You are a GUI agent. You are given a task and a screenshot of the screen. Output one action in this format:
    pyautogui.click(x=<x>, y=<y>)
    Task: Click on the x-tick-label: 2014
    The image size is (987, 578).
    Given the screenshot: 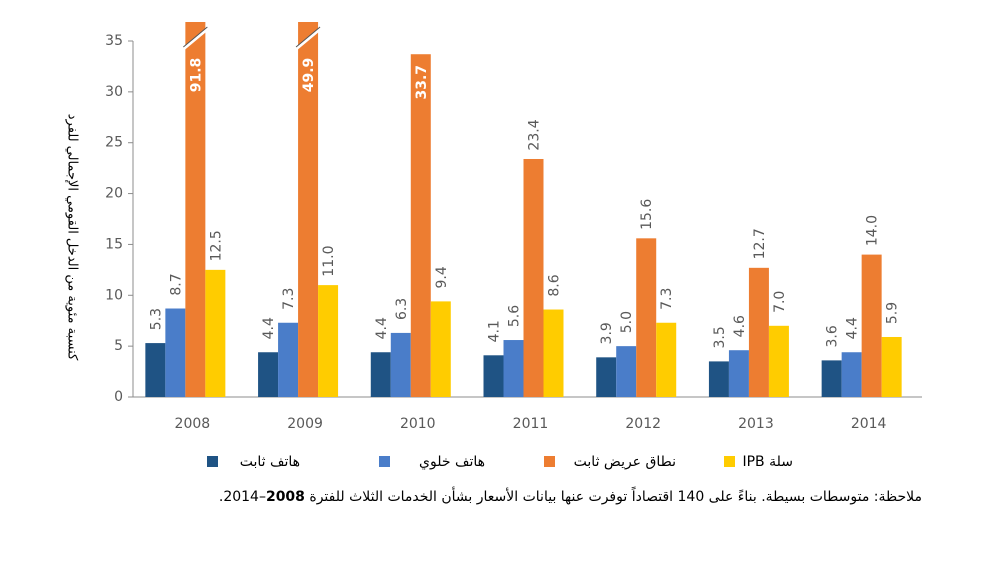 What is the action you would take?
    pyautogui.click(x=869, y=424)
    